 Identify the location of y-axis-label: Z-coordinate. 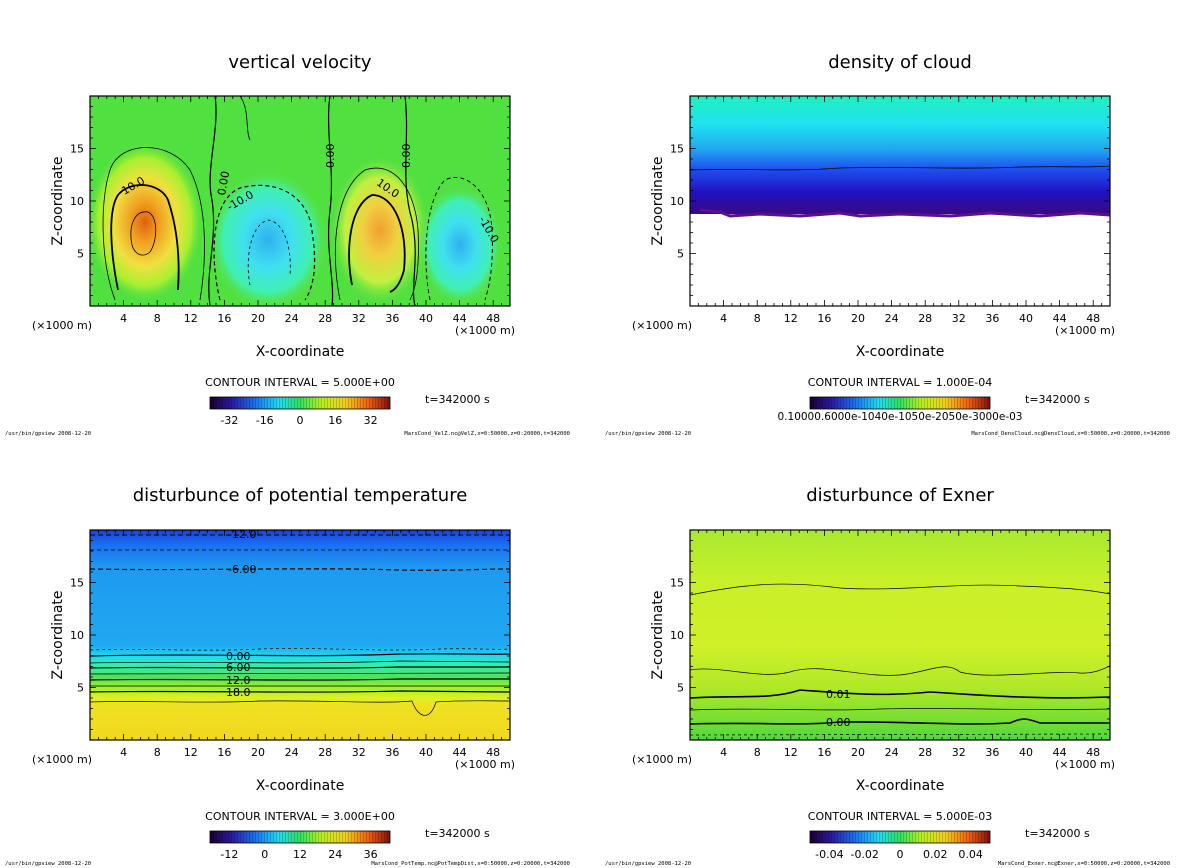
(658, 634).